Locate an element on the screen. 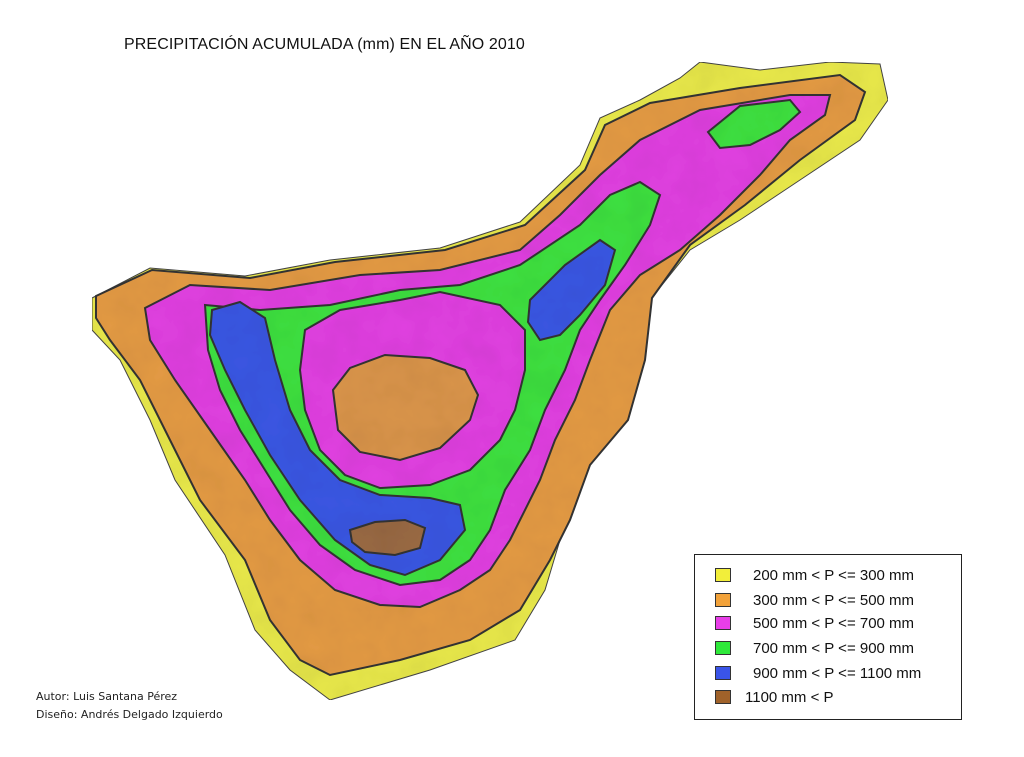 Image resolution: width=1024 pixels, height=757 pixels. legend-item: 200 mm < P <= 300 mm is located at coordinates (814, 575).